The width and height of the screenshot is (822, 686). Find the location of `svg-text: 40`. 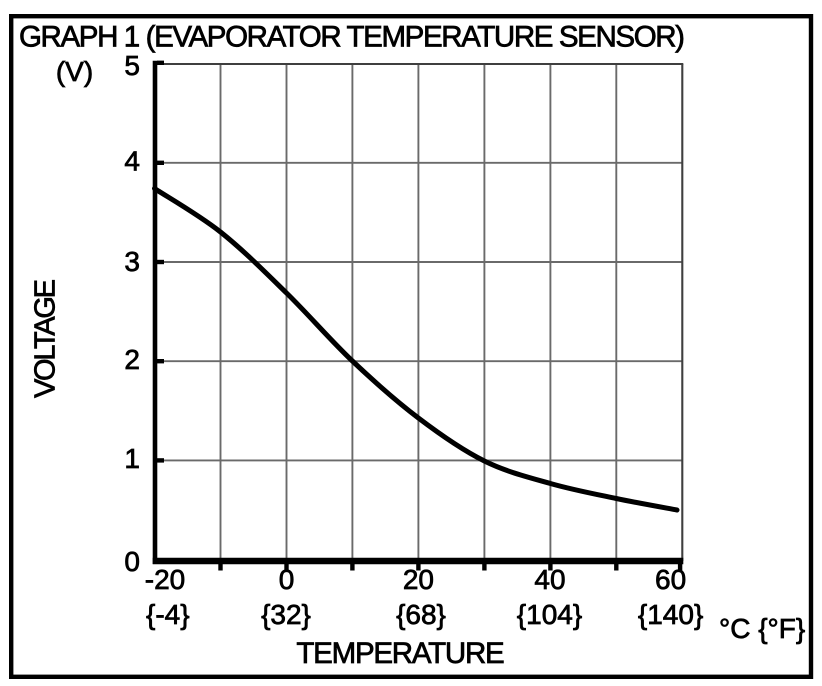

svg-text: 40 is located at coordinates (549, 579).